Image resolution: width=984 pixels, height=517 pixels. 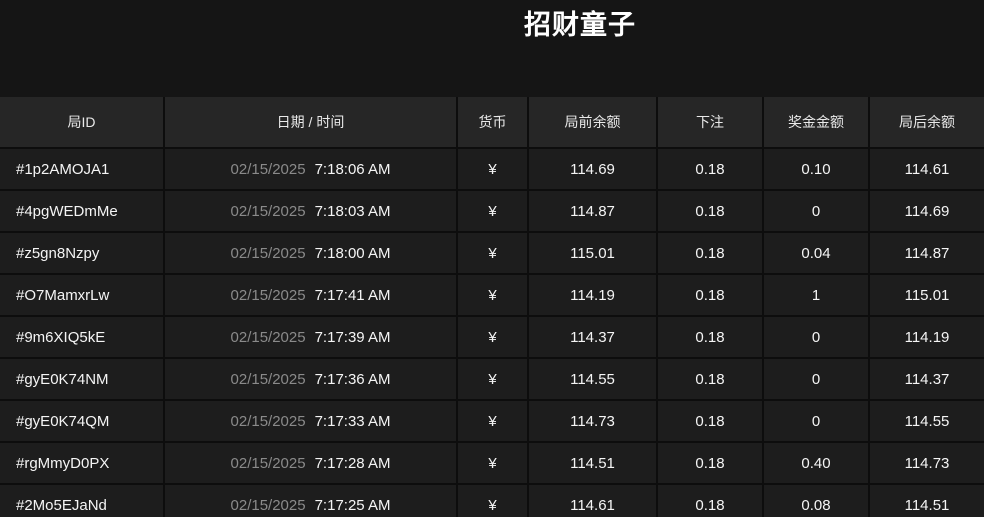 I want to click on time-text: 7:18:06 AM, so click(x=352, y=169).